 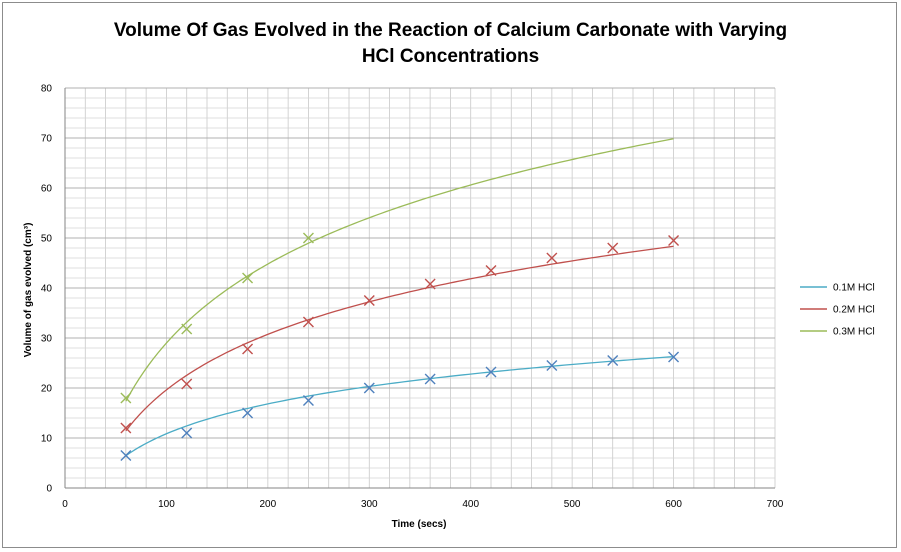 What do you see at coordinates (268, 504) in the screenshot?
I see `x-tick-label: 200` at bounding box center [268, 504].